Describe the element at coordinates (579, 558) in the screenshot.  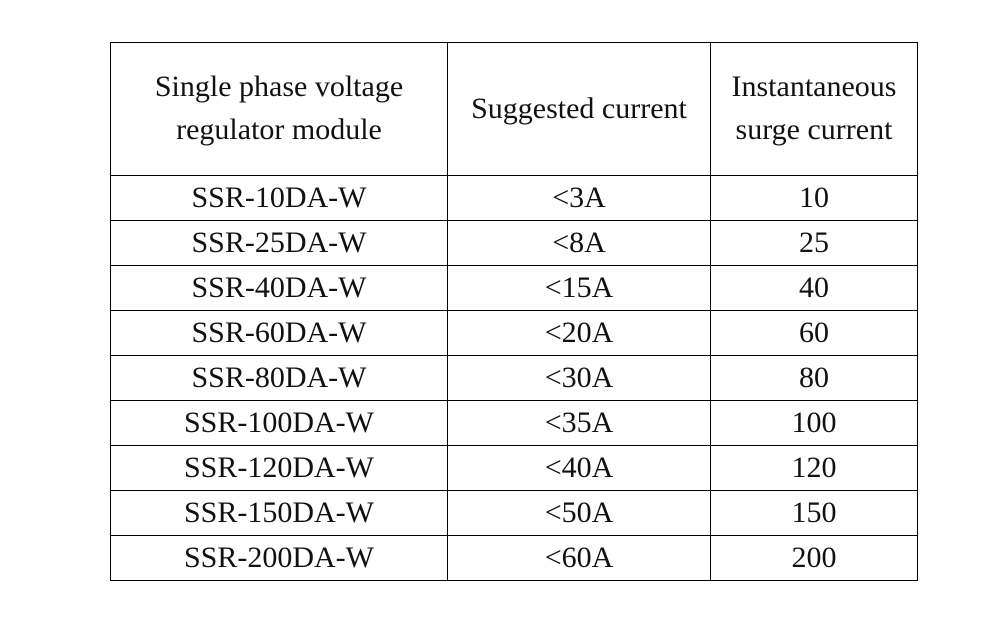
I see `table-cell: <60A` at that location.